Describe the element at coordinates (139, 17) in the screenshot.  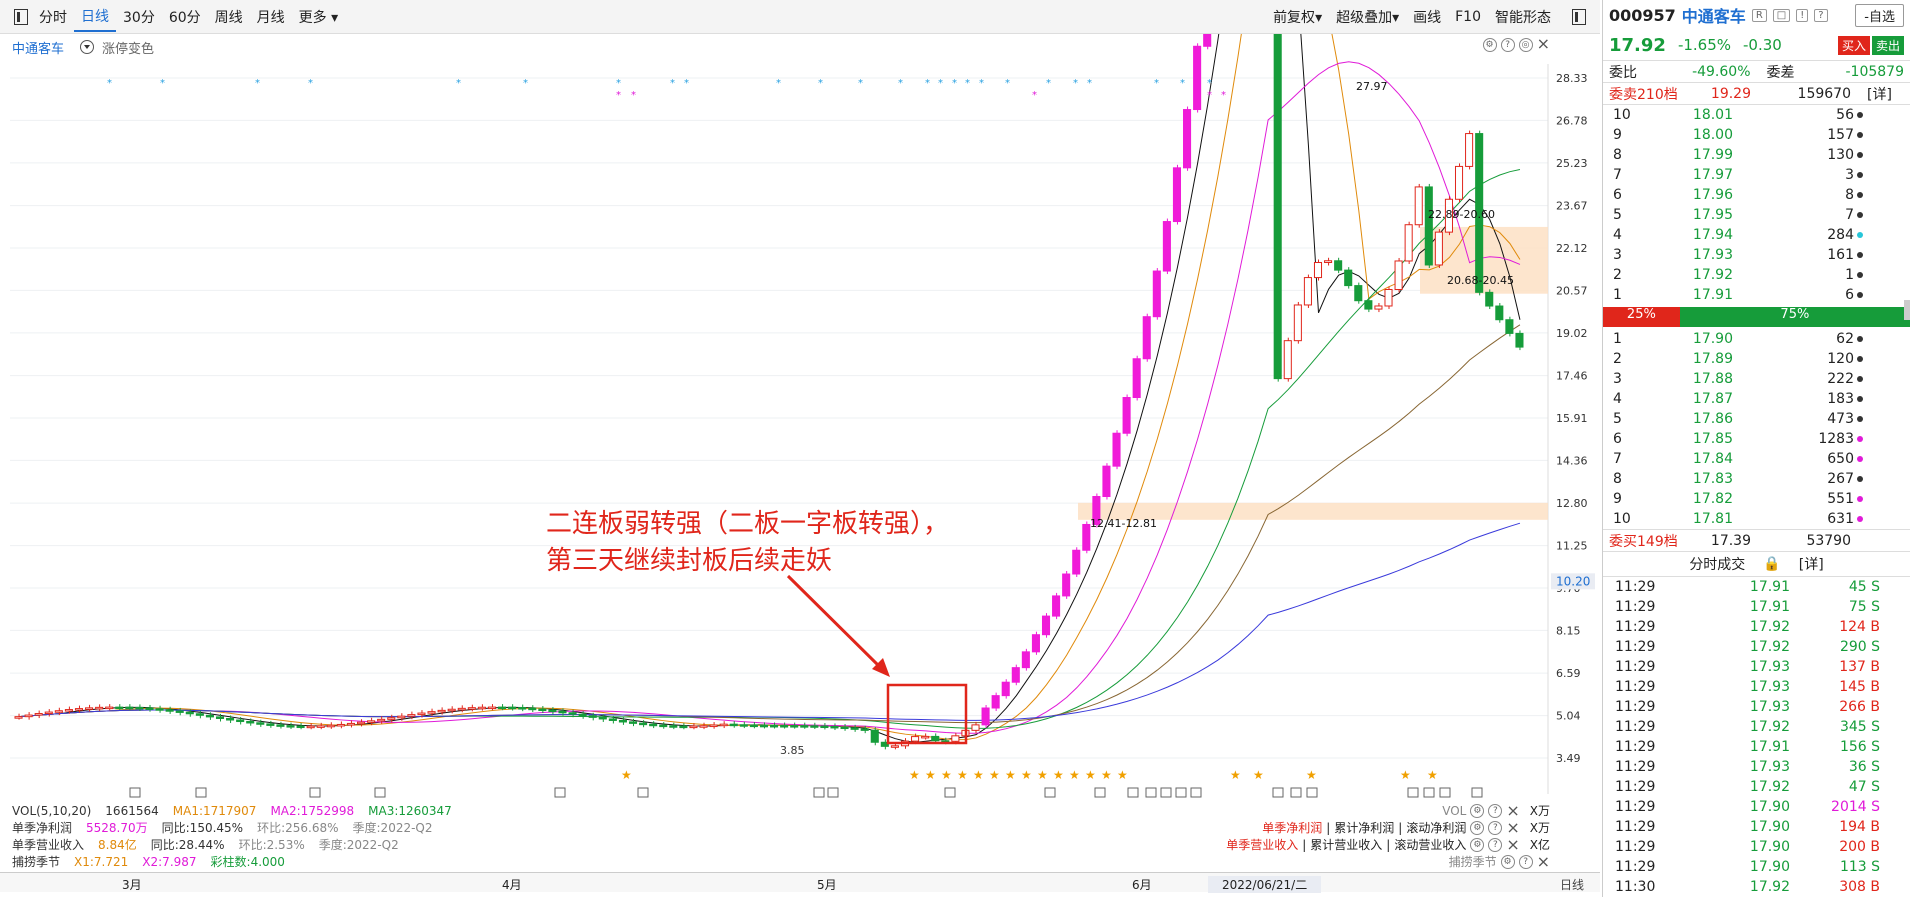
I see `tab-30min: 30分` at that location.